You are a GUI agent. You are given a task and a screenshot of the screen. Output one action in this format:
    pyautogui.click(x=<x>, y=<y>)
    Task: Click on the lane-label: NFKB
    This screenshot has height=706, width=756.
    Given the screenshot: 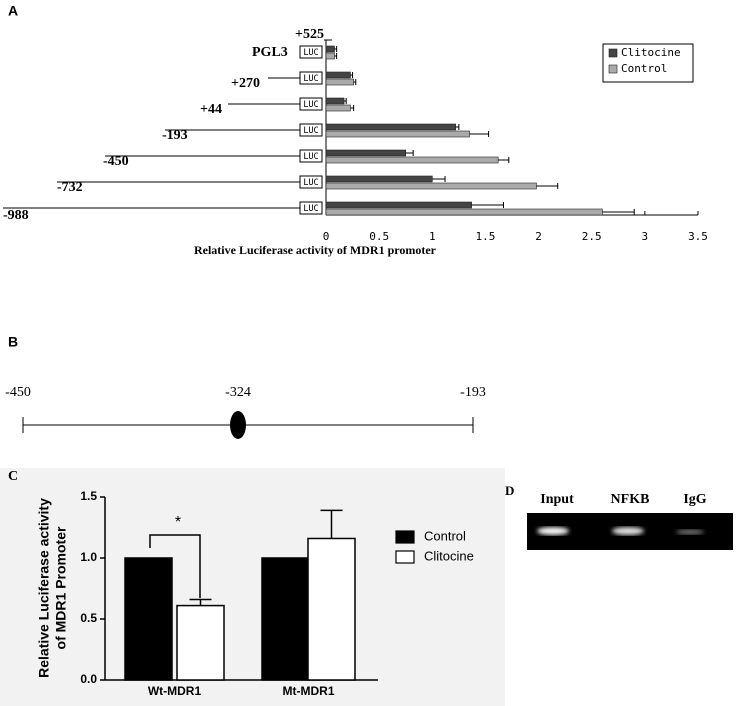 What is the action you would take?
    pyautogui.click(x=630, y=499)
    